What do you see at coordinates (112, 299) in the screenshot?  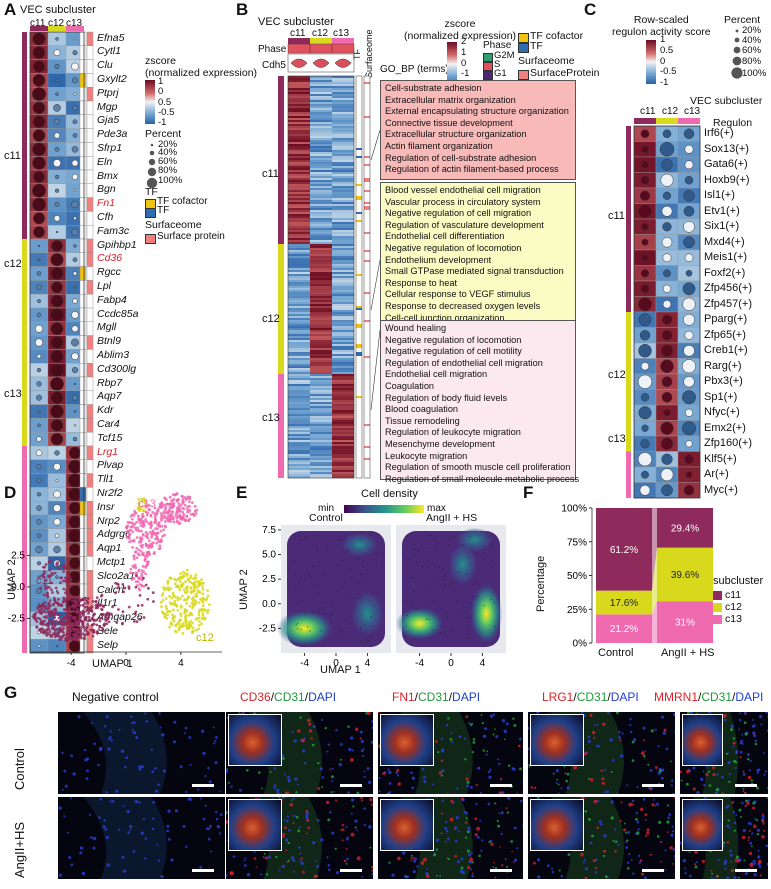 I see `panel-a-gene-label: Fabp4` at bounding box center [112, 299].